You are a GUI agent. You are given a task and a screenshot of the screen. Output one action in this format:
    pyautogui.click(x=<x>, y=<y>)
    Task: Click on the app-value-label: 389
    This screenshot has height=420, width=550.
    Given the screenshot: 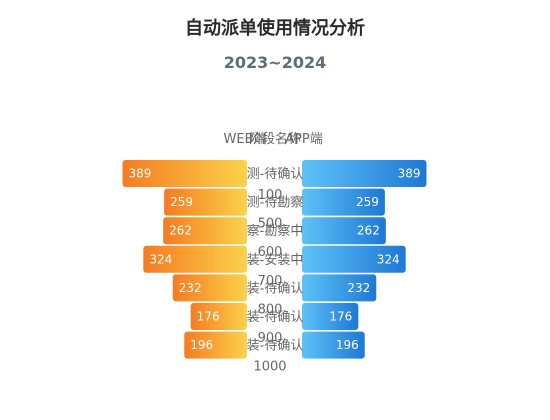 What is the action you would take?
    pyautogui.click(x=409, y=174)
    